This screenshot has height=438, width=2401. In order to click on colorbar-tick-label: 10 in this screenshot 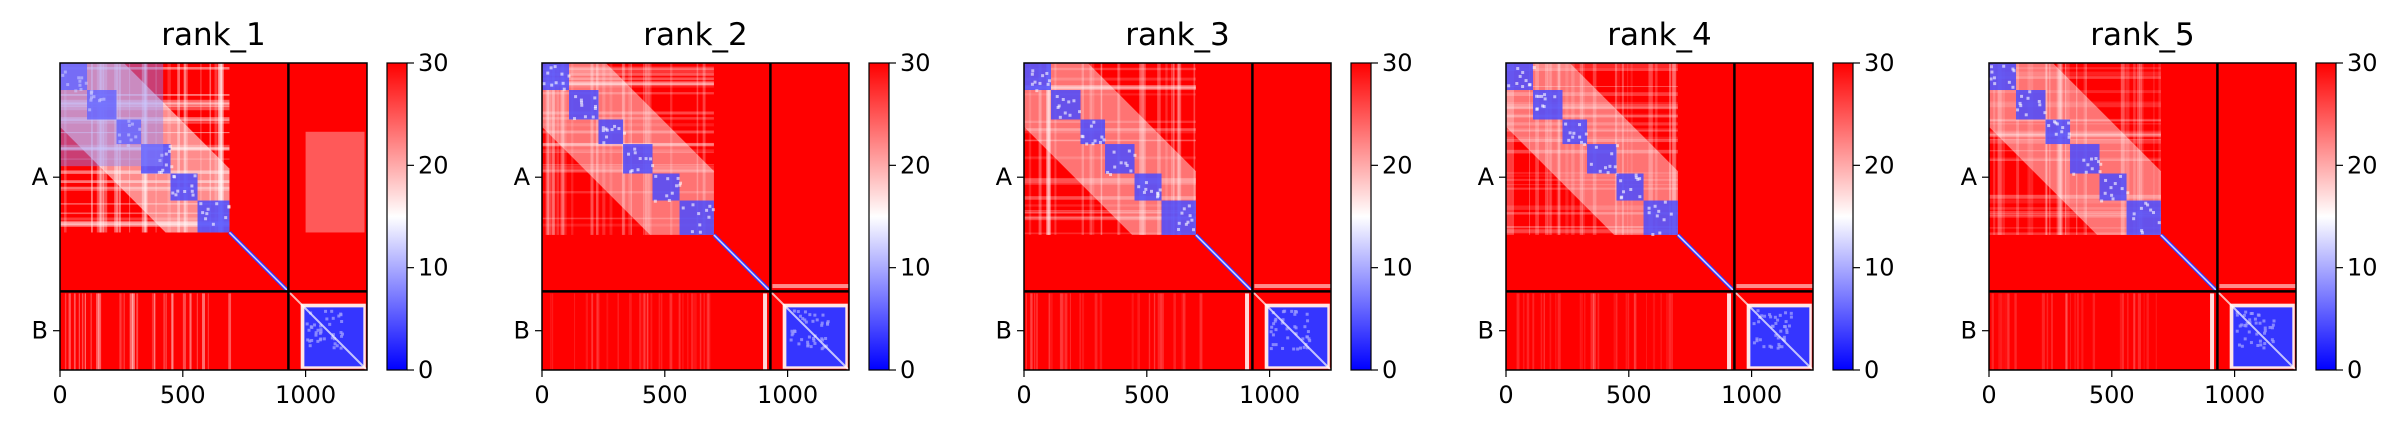, I will do `click(1397, 268)`.